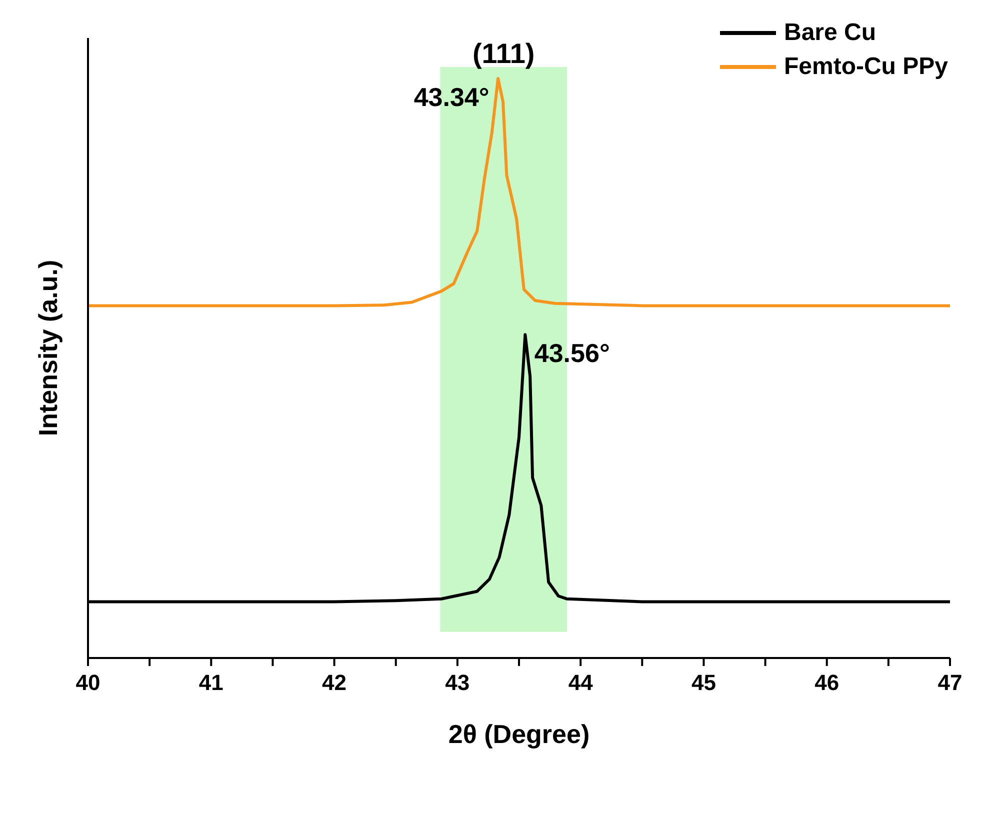 The width and height of the screenshot is (990, 821). What do you see at coordinates (866, 67) in the screenshot?
I see `legend-label: Femto-Cu PPy` at bounding box center [866, 67].